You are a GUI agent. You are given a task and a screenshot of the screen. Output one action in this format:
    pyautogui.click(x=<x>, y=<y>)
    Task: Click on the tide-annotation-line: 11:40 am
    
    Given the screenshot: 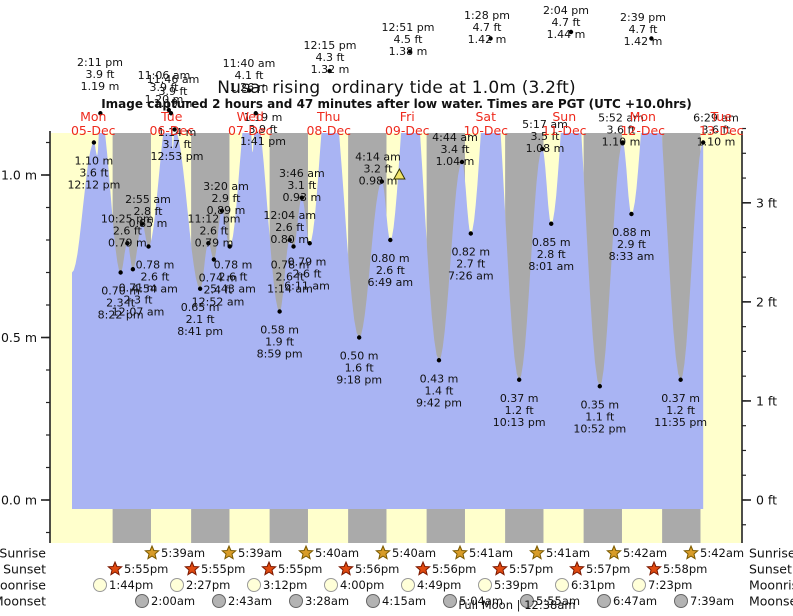 What is the action you would take?
    pyautogui.click(x=249, y=63)
    